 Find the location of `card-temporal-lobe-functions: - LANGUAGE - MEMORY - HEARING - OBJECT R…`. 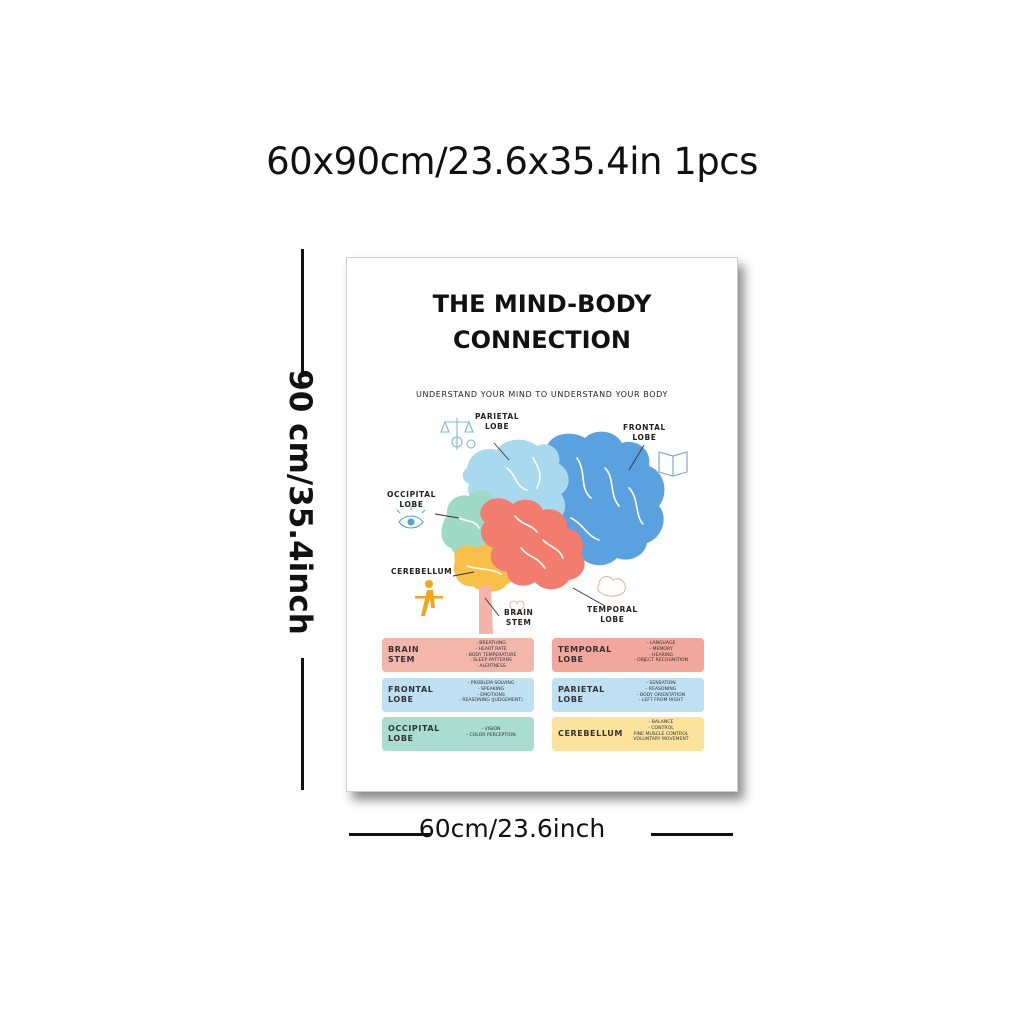

card-temporal-lobe-functions: - LANGUAGE - MEMORY - HEARING - OBJECT R… is located at coordinates (661, 652).